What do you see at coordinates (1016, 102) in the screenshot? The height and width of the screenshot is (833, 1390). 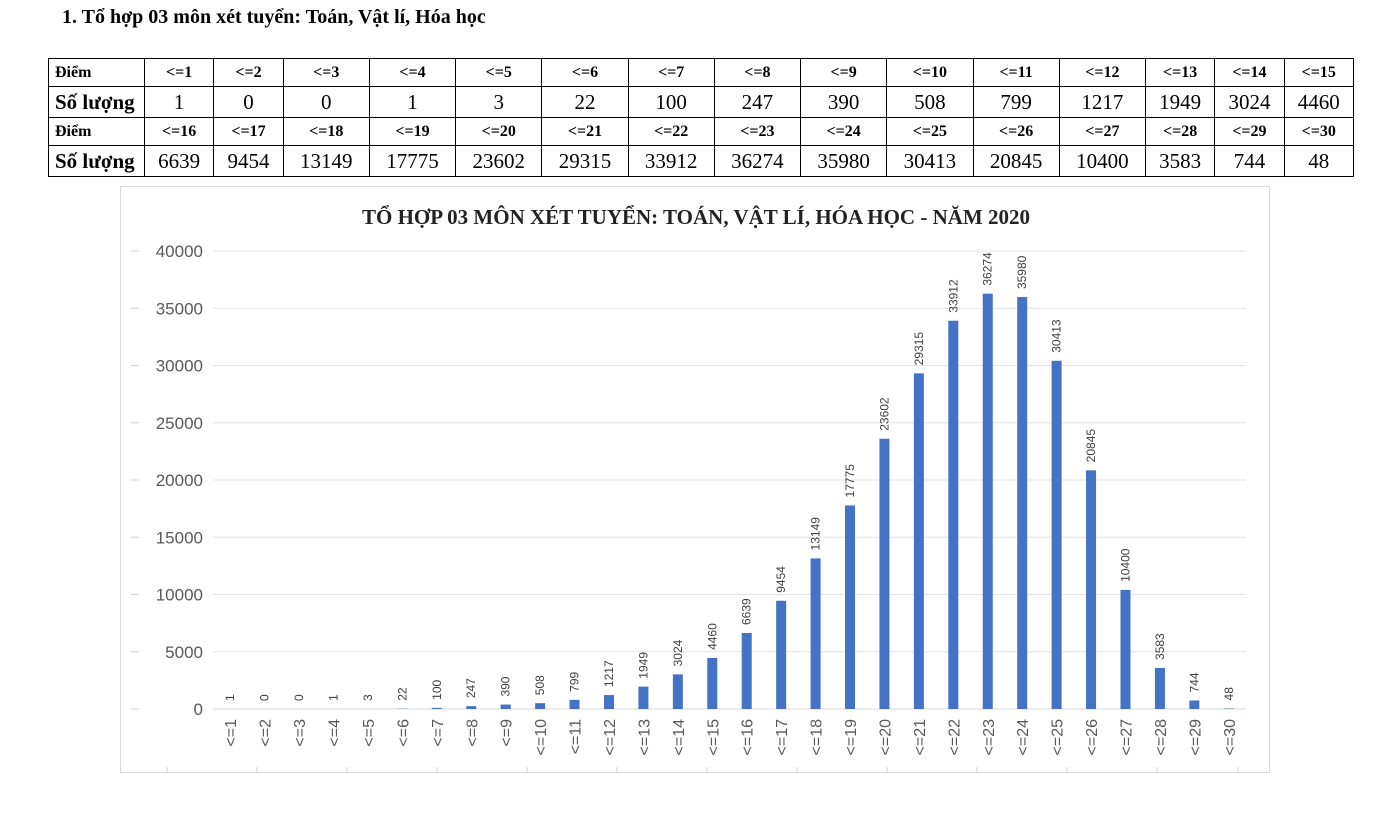 I see `count-cell: 799` at bounding box center [1016, 102].